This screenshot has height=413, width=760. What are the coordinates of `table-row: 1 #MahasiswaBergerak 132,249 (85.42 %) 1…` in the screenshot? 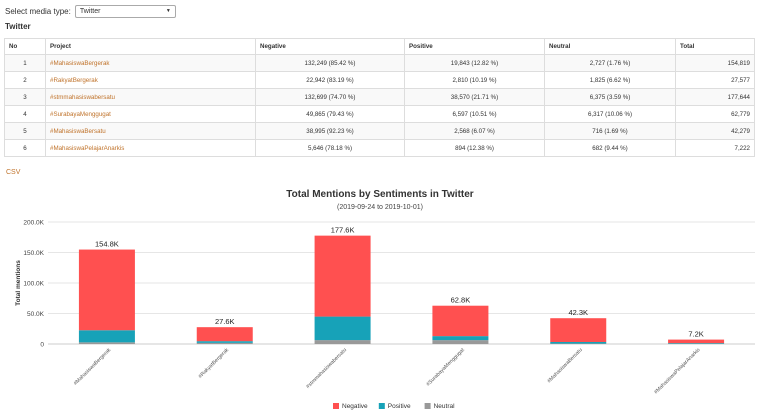 It's located at (379, 63).